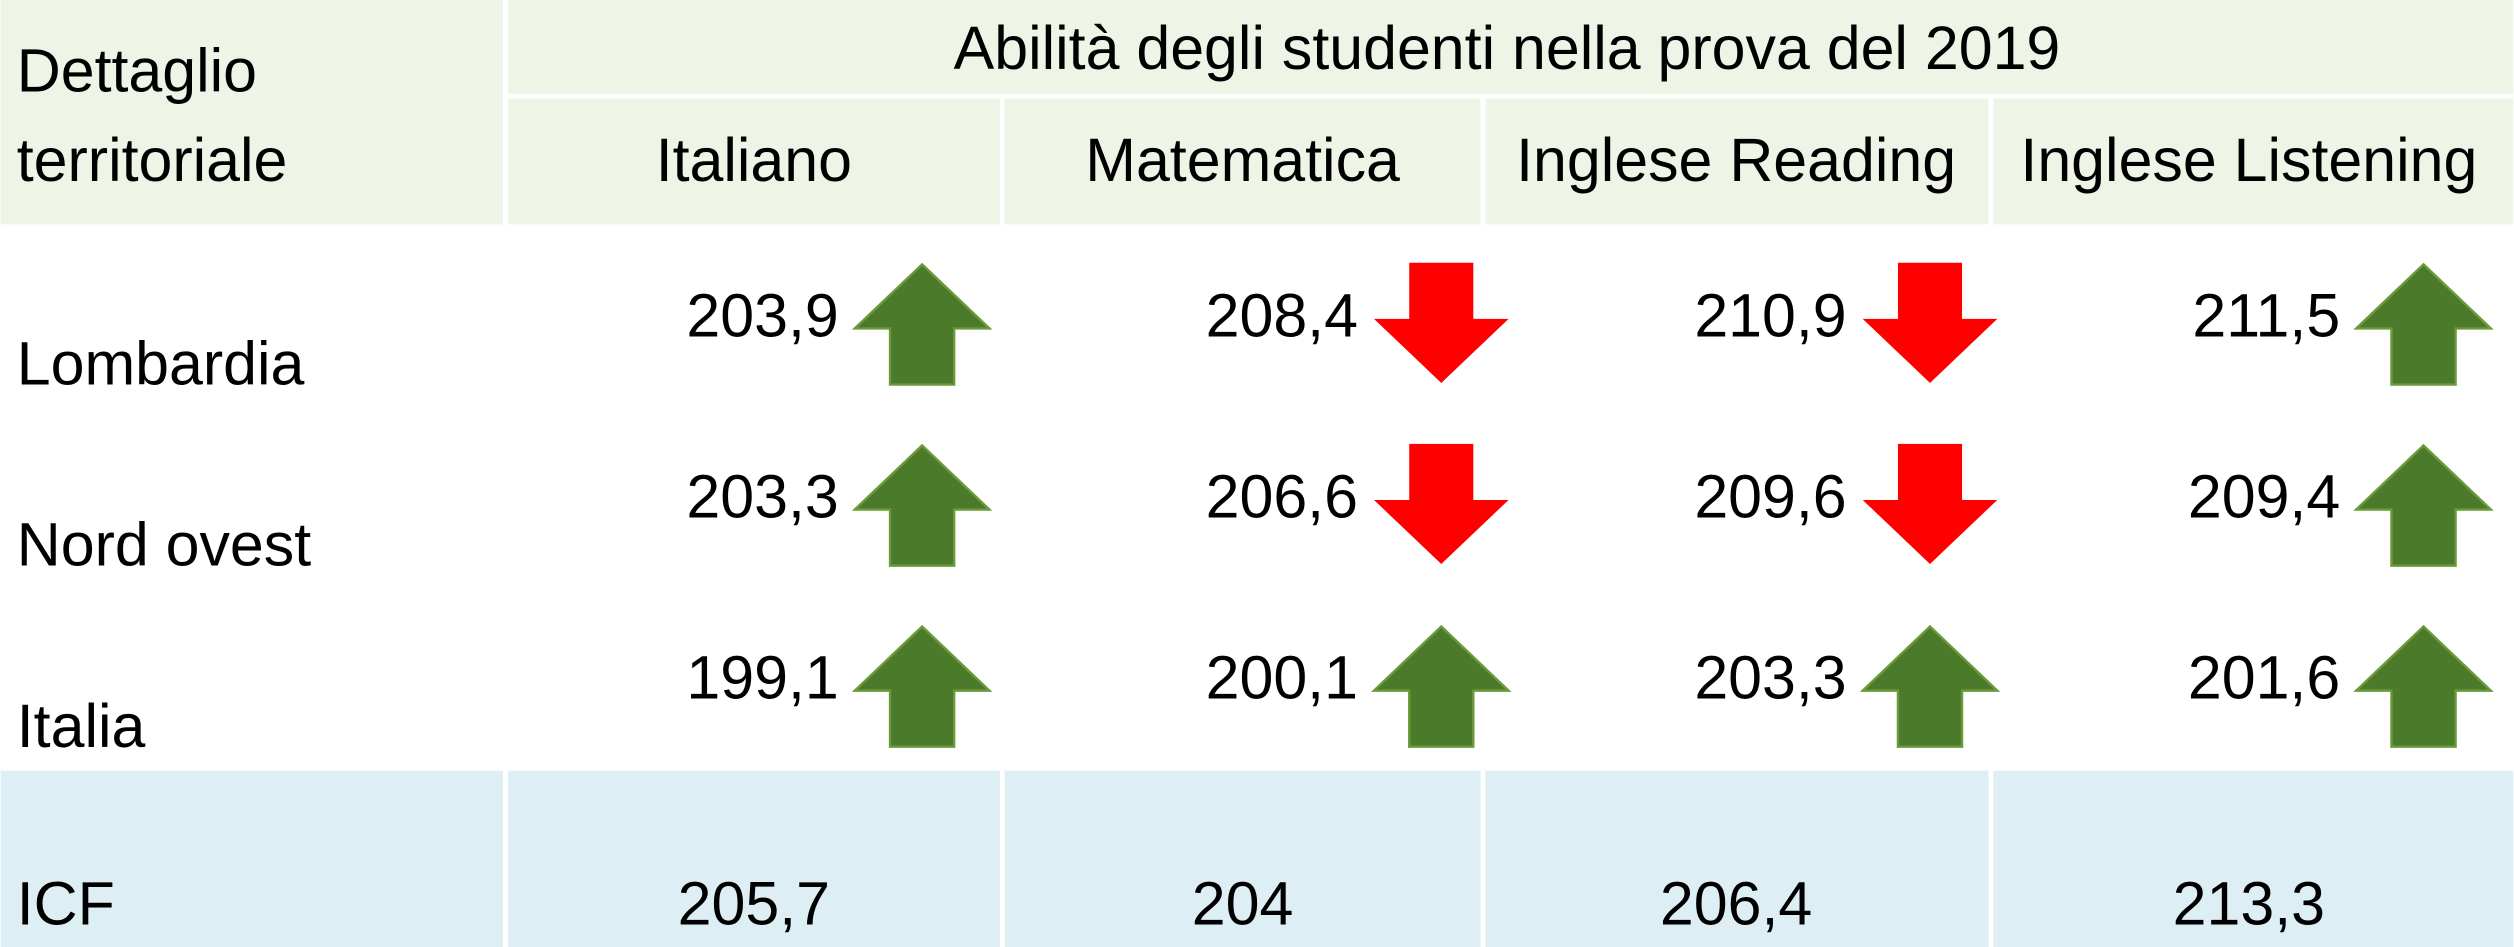 Image resolution: width=2514 pixels, height=947 pixels. What do you see at coordinates (1736, 160) in the screenshot?
I see `column-header: Inglese Reading` at bounding box center [1736, 160].